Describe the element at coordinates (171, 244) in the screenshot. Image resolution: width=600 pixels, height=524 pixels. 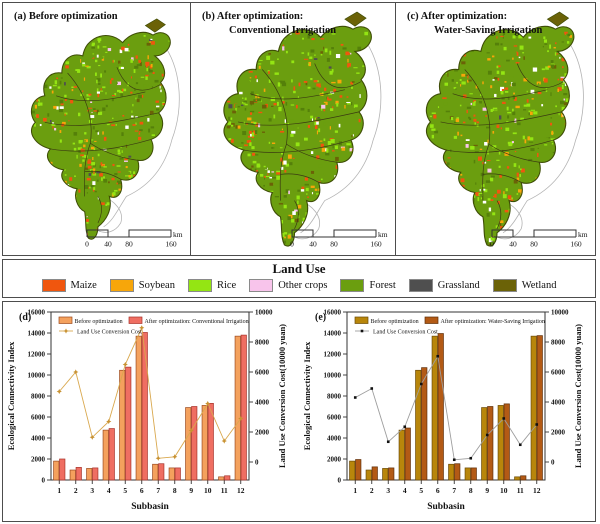
I see `scale-bar-tick-label: 160` at that location.